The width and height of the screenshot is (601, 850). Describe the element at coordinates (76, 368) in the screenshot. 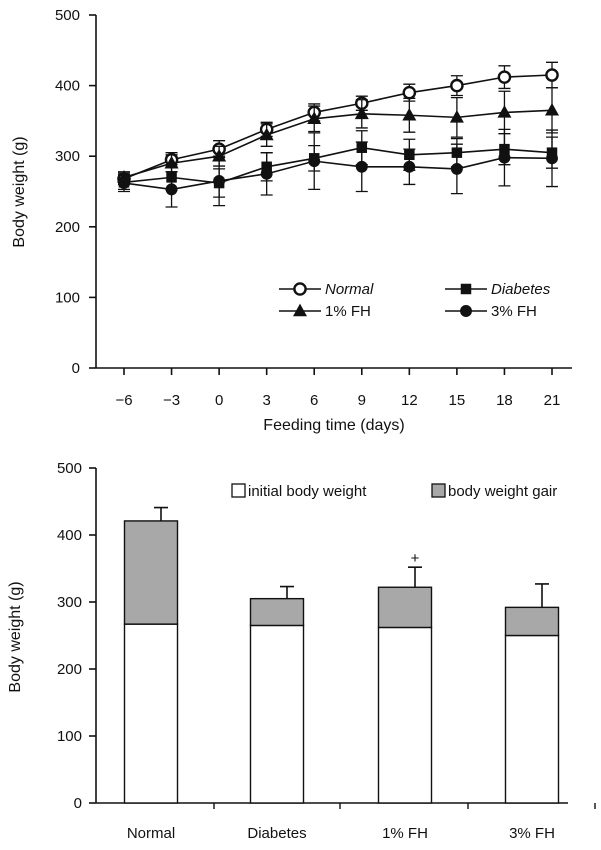

I see `line-chart-y-tick-label: 0` at that location.